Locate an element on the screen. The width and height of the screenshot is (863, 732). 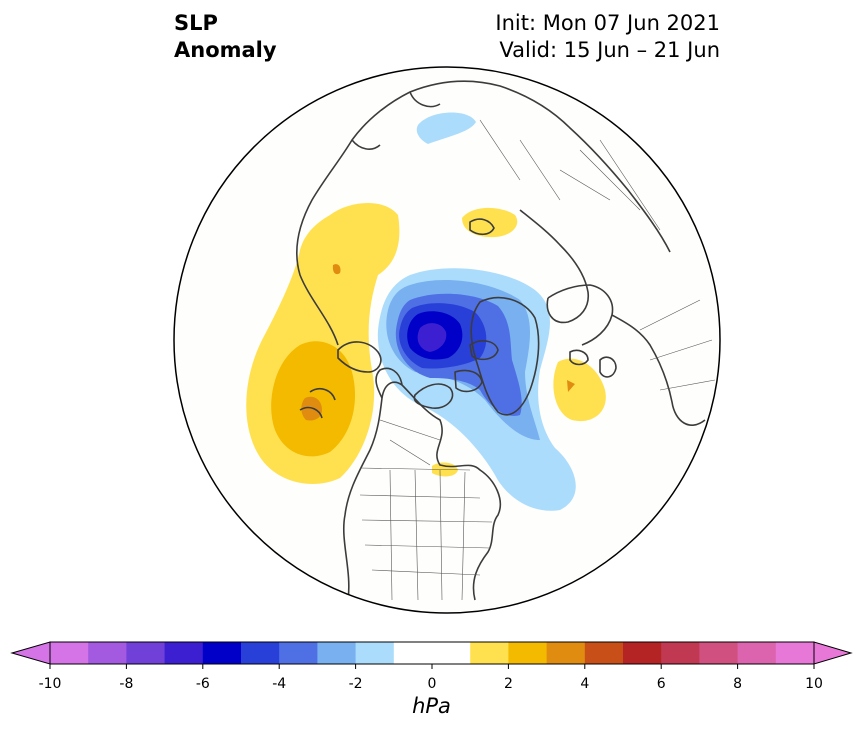
anomaly-high-pacific is located at coordinates (323, 343).